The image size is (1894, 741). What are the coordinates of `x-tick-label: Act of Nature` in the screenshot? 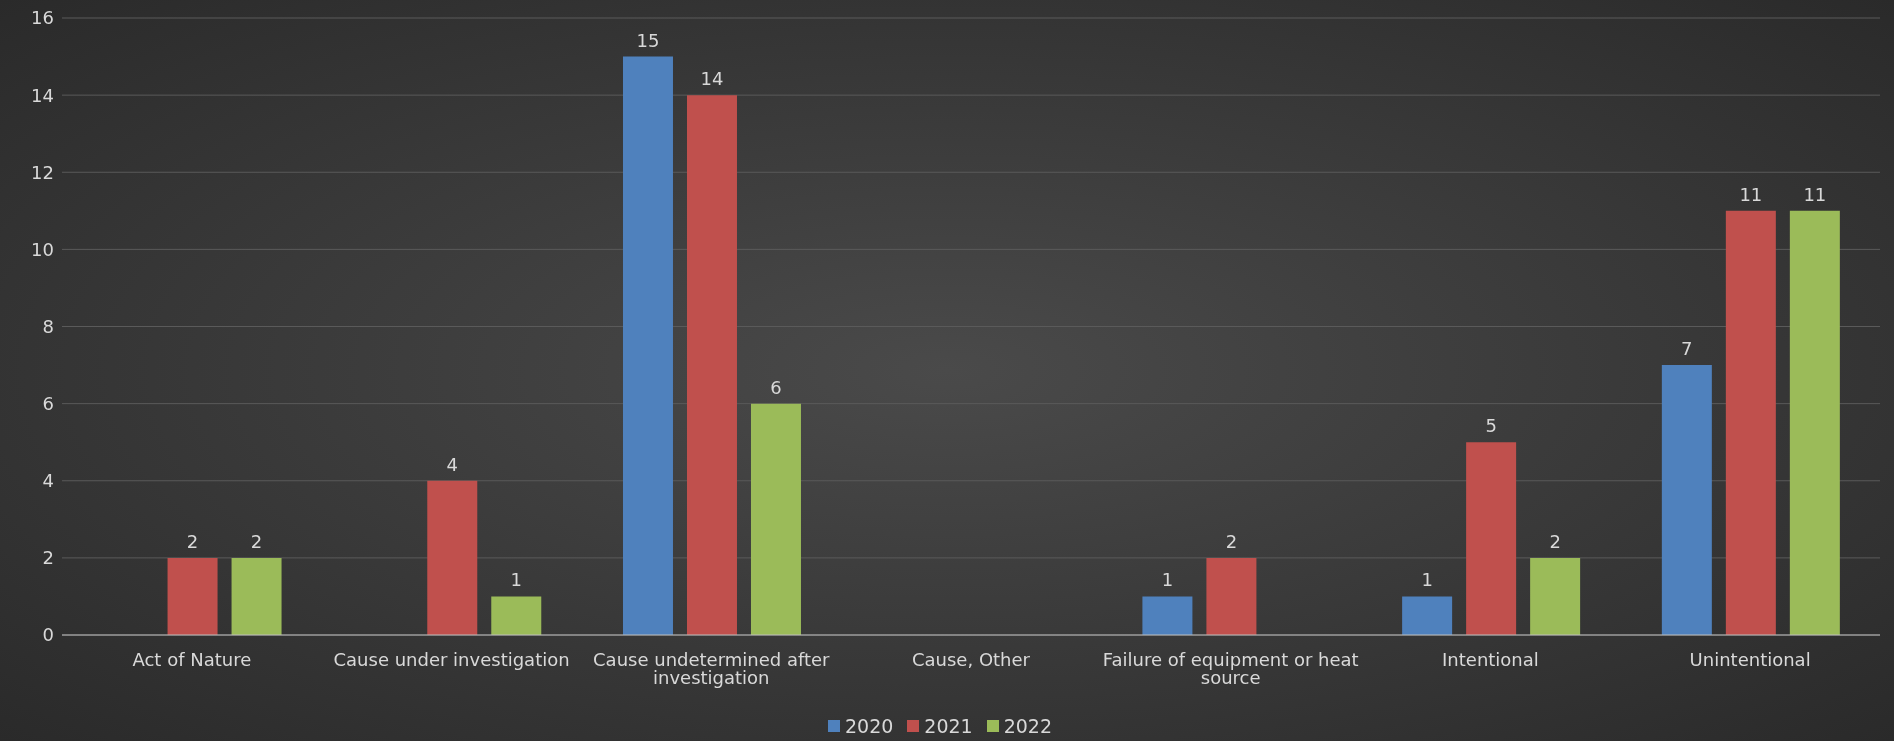 It's located at (192, 659).